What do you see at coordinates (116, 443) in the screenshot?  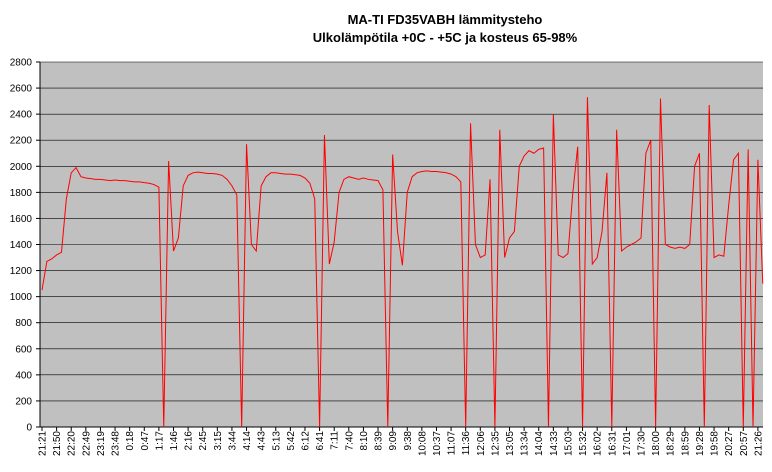 I see `x-tick-label: 23:48` at bounding box center [116, 443].